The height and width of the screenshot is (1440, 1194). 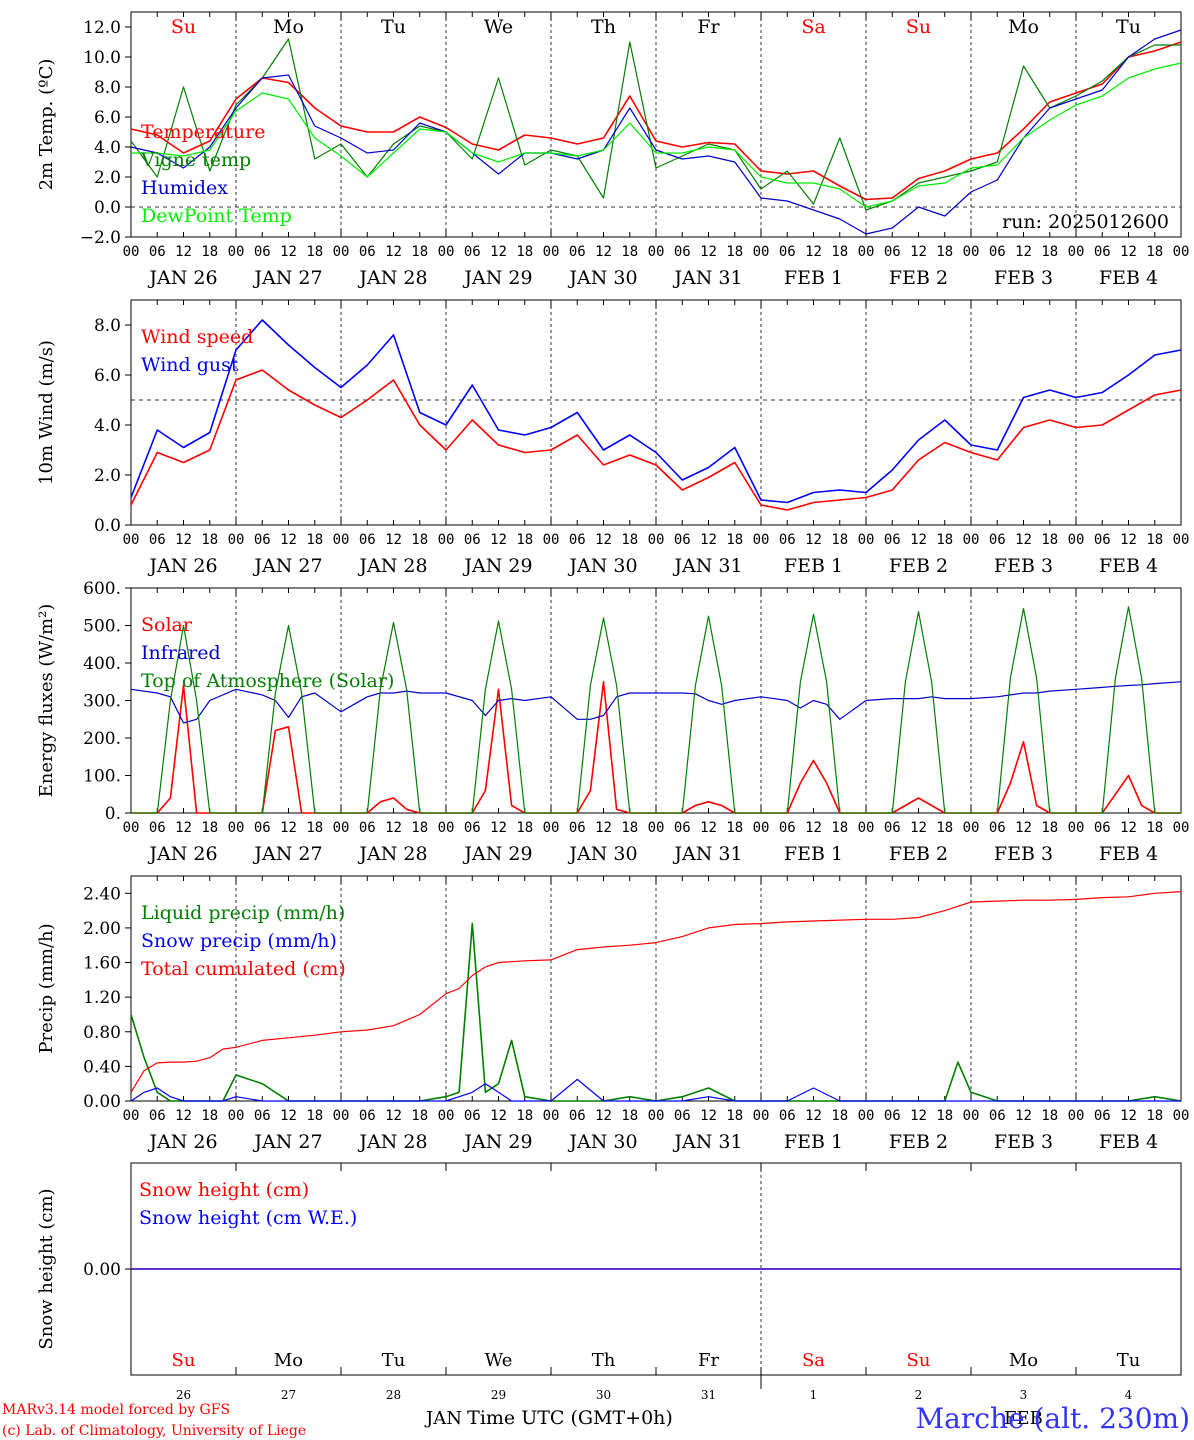 I want to click on day-number: 31, so click(x=708, y=1395).